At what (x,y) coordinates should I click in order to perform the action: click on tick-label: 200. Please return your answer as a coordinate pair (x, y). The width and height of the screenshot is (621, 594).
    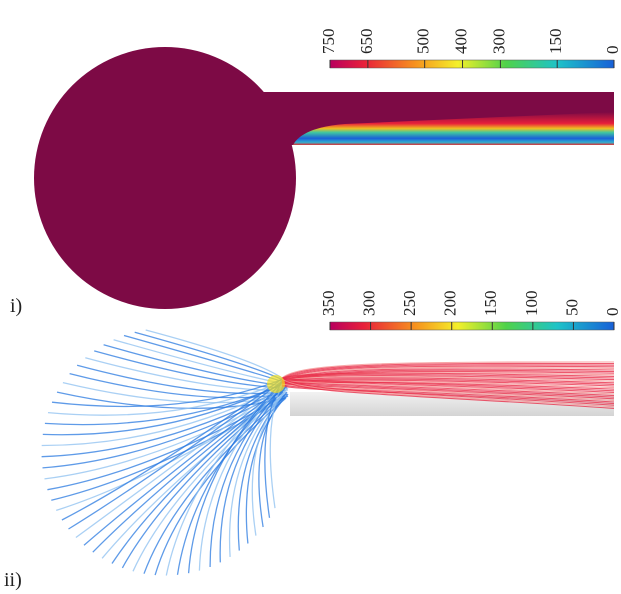
    Looking at the image, I should click on (450, 304).